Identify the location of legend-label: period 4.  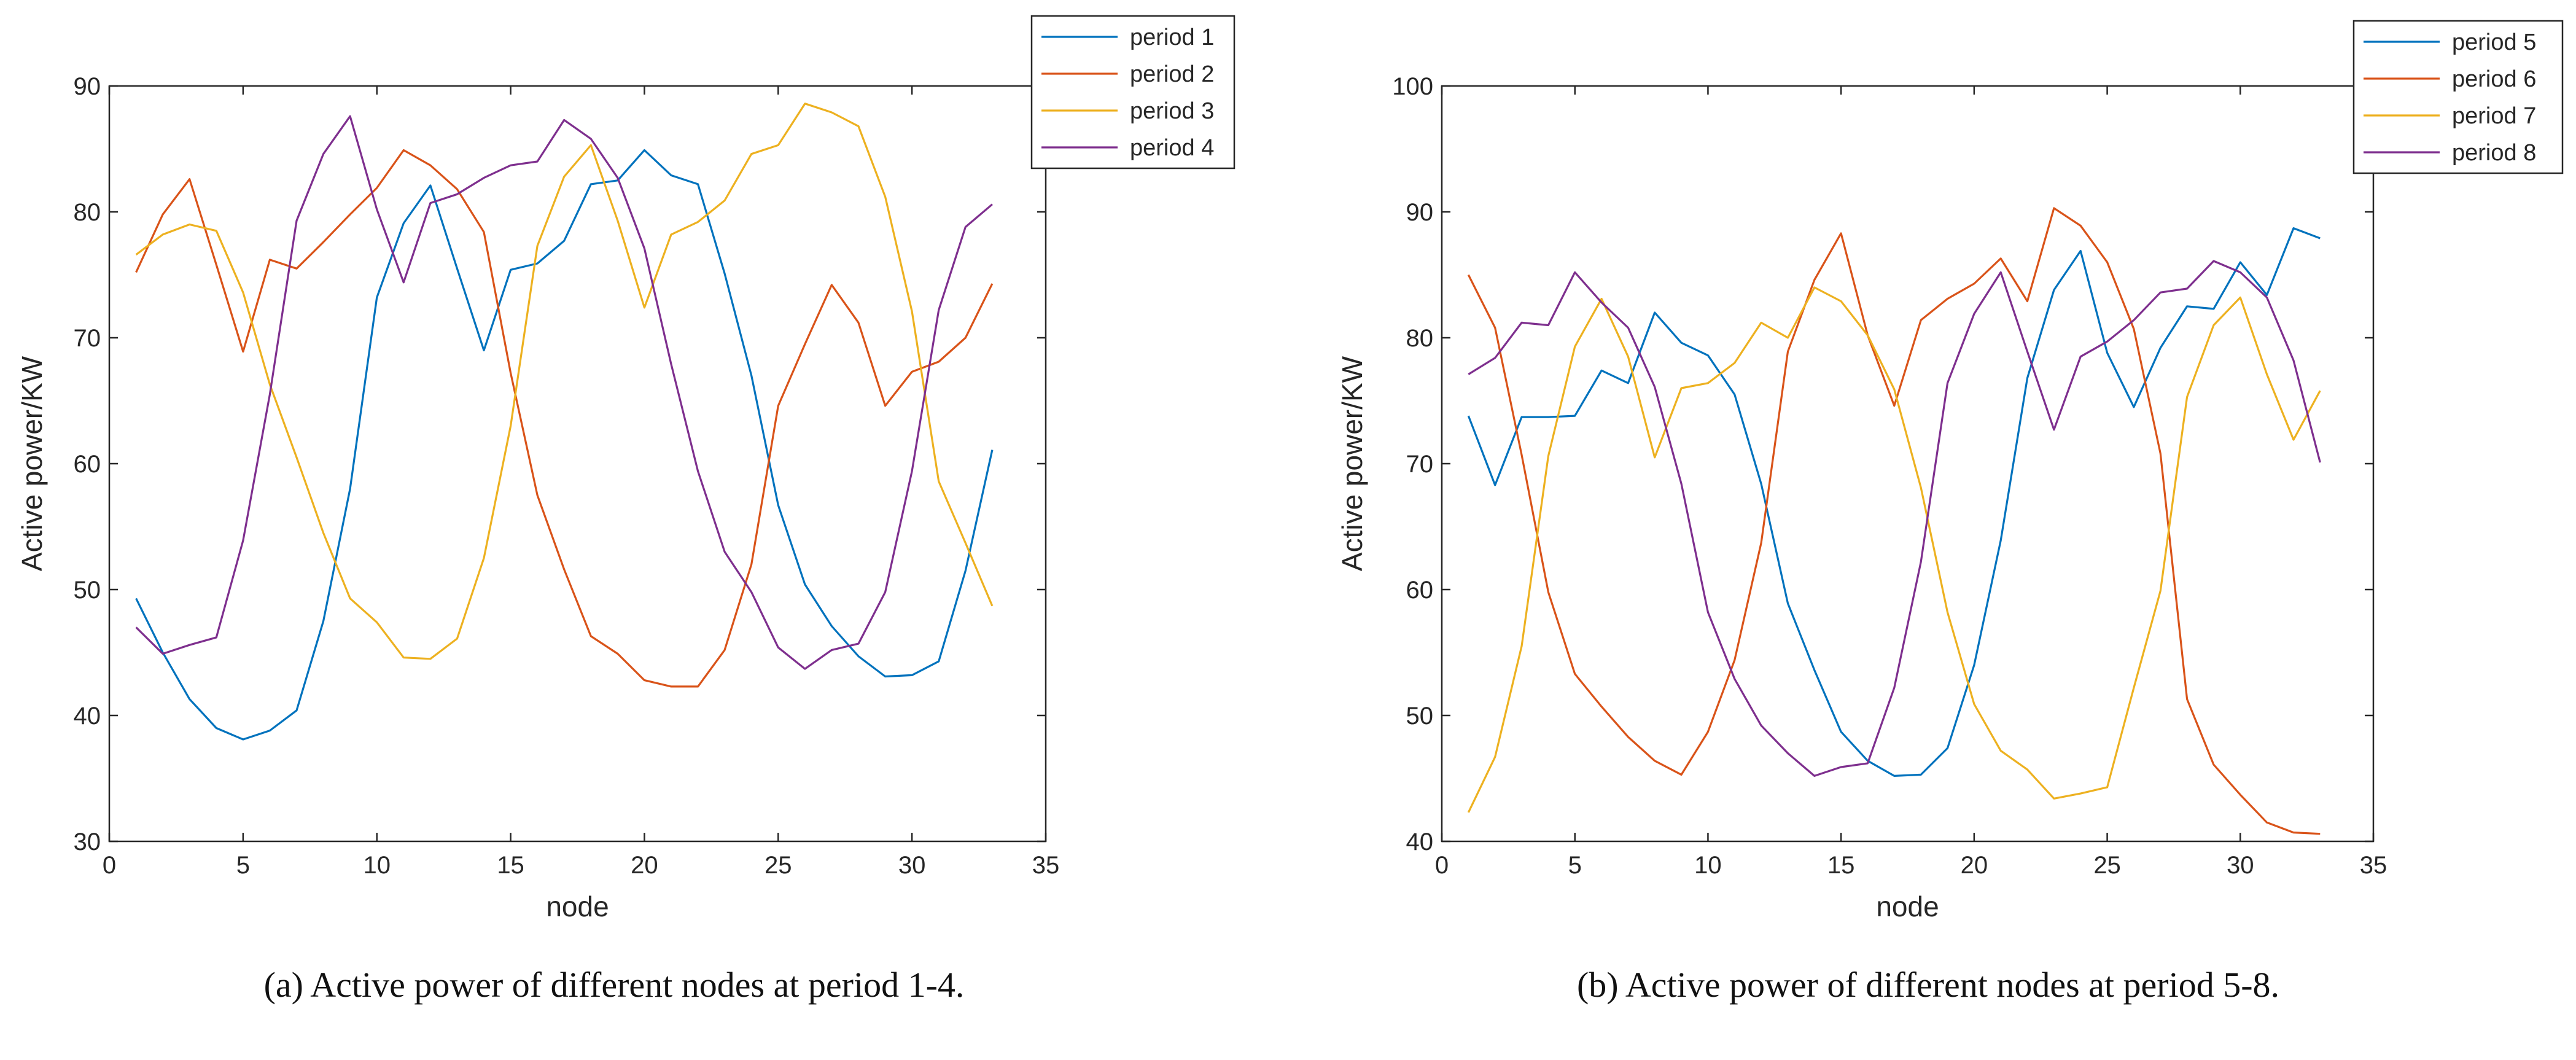
(1172, 148).